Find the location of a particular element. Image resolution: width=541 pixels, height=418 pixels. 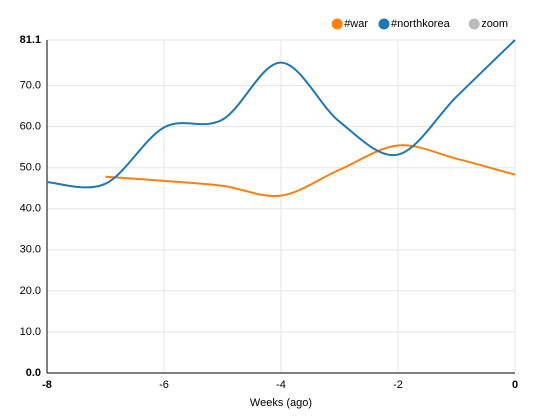

y-tick-label: 60.0 is located at coordinates (30, 127).